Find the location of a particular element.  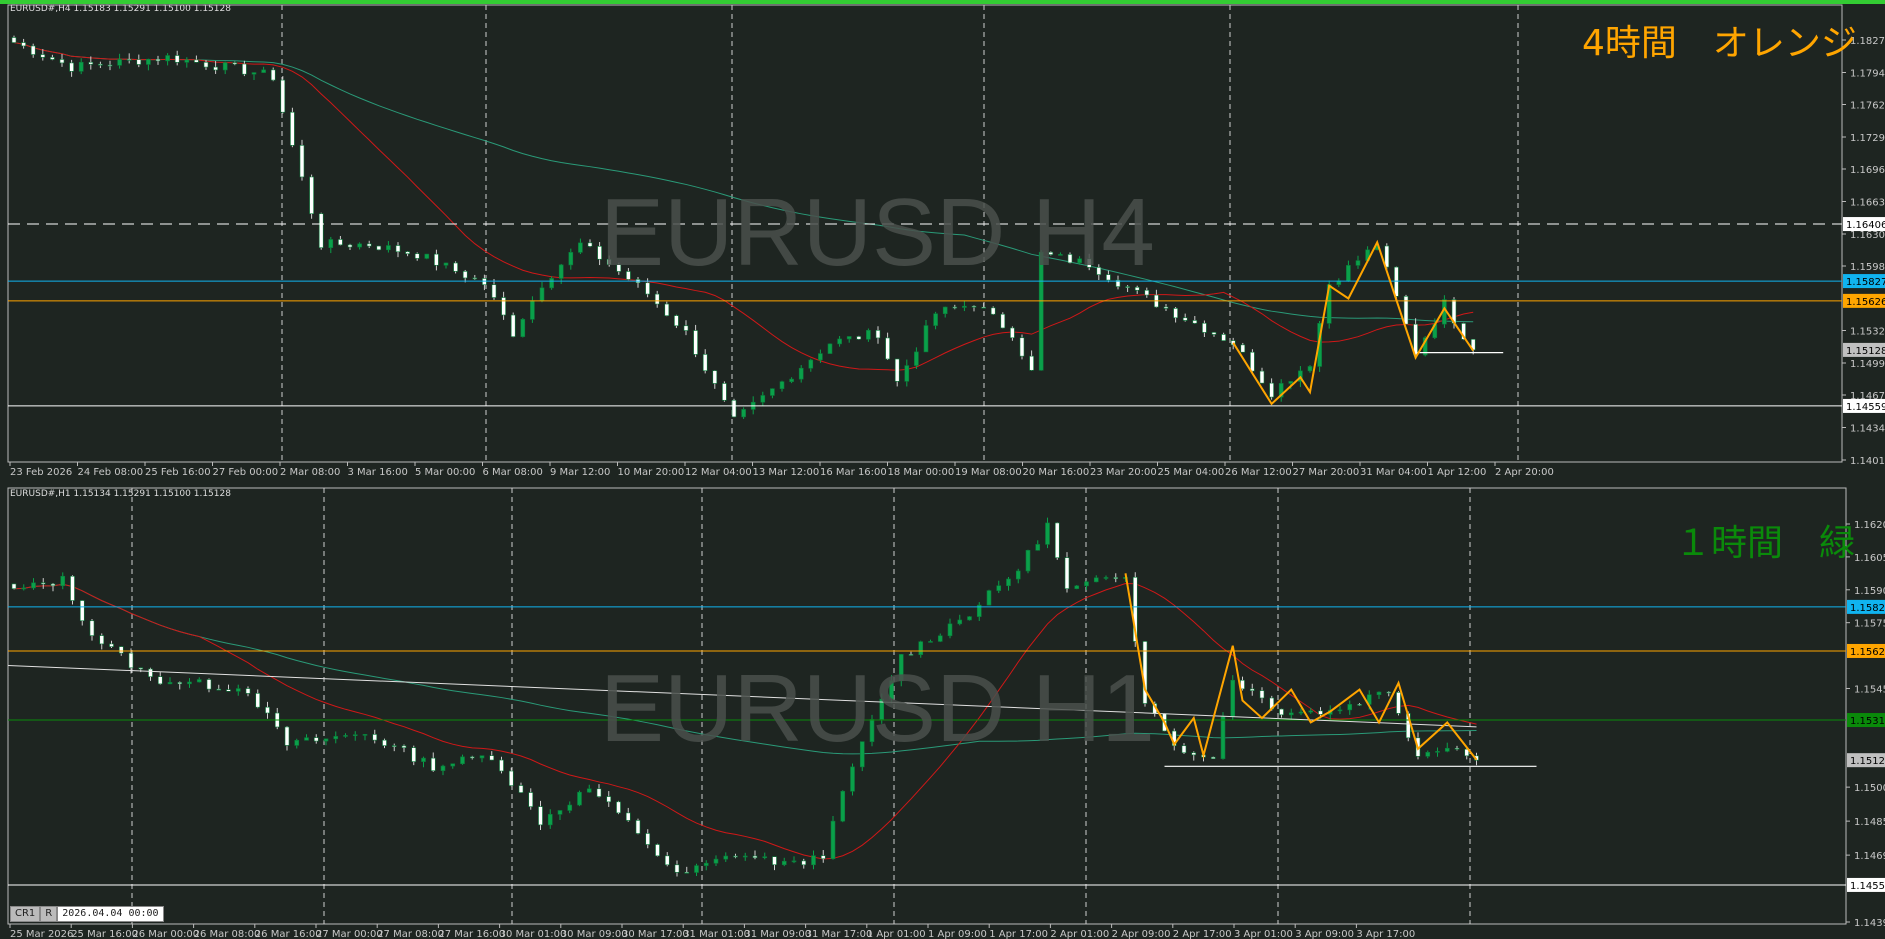

price-tick-label: 1.16635 is located at coordinates (1867, 203).